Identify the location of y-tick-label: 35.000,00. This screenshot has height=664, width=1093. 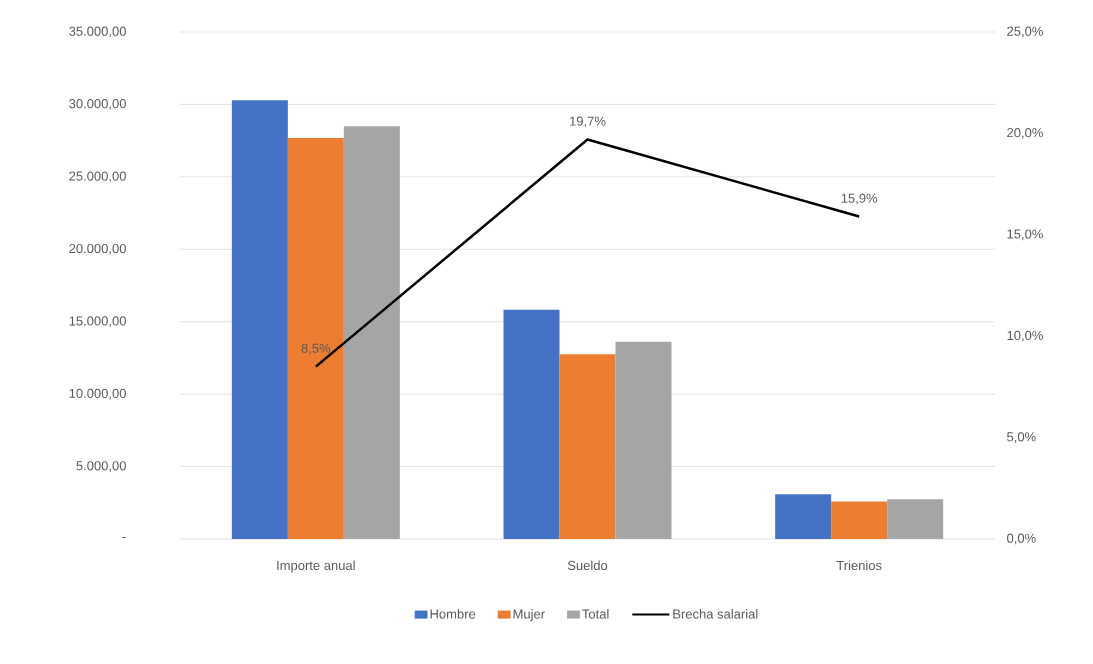
(97, 32).